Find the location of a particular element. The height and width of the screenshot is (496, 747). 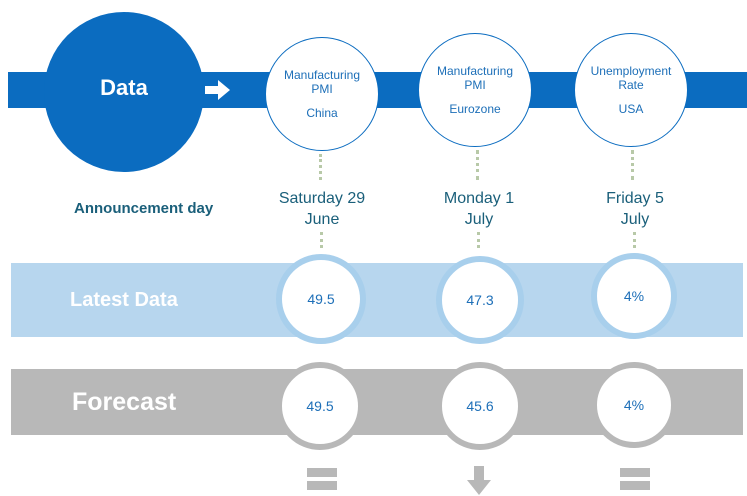

forecast-label: Forecast is located at coordinates (124, 402).